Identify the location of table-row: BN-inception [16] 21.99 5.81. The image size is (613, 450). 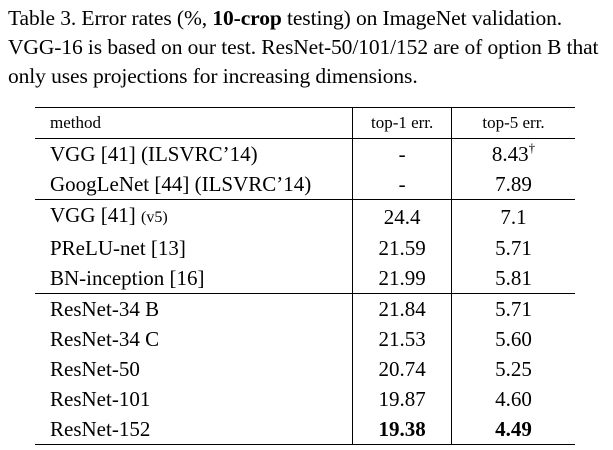
(305, 278).